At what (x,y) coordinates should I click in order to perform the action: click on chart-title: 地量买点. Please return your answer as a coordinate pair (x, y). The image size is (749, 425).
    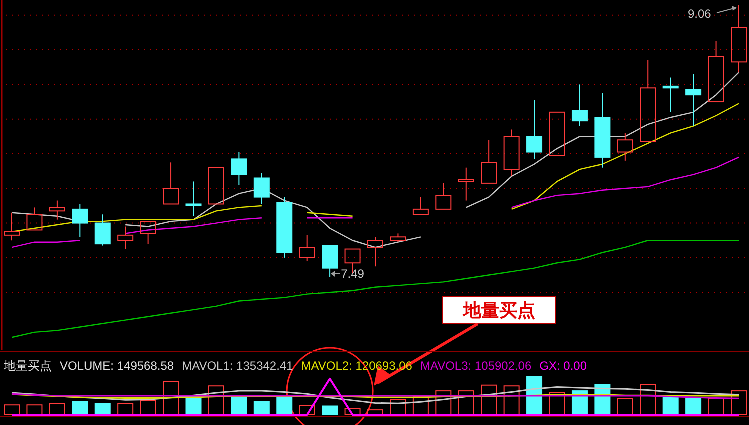
    Looking at the image, I should click on (27, 366).